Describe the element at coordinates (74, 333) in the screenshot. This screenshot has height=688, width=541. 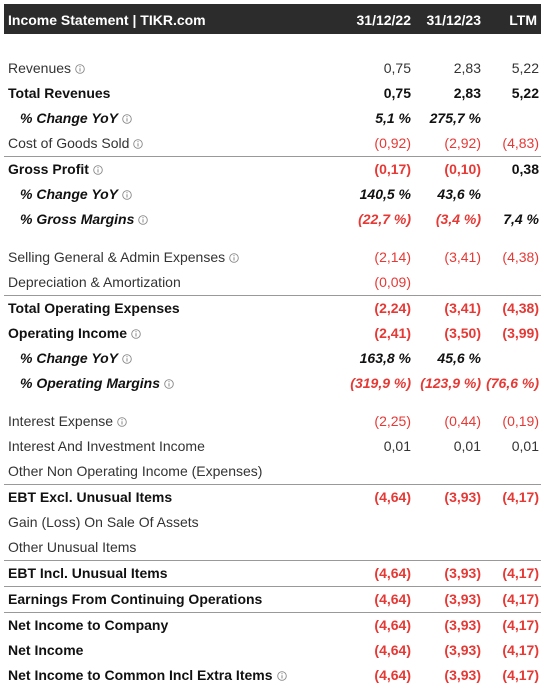
I see `row-label: Operating Income` at that location.